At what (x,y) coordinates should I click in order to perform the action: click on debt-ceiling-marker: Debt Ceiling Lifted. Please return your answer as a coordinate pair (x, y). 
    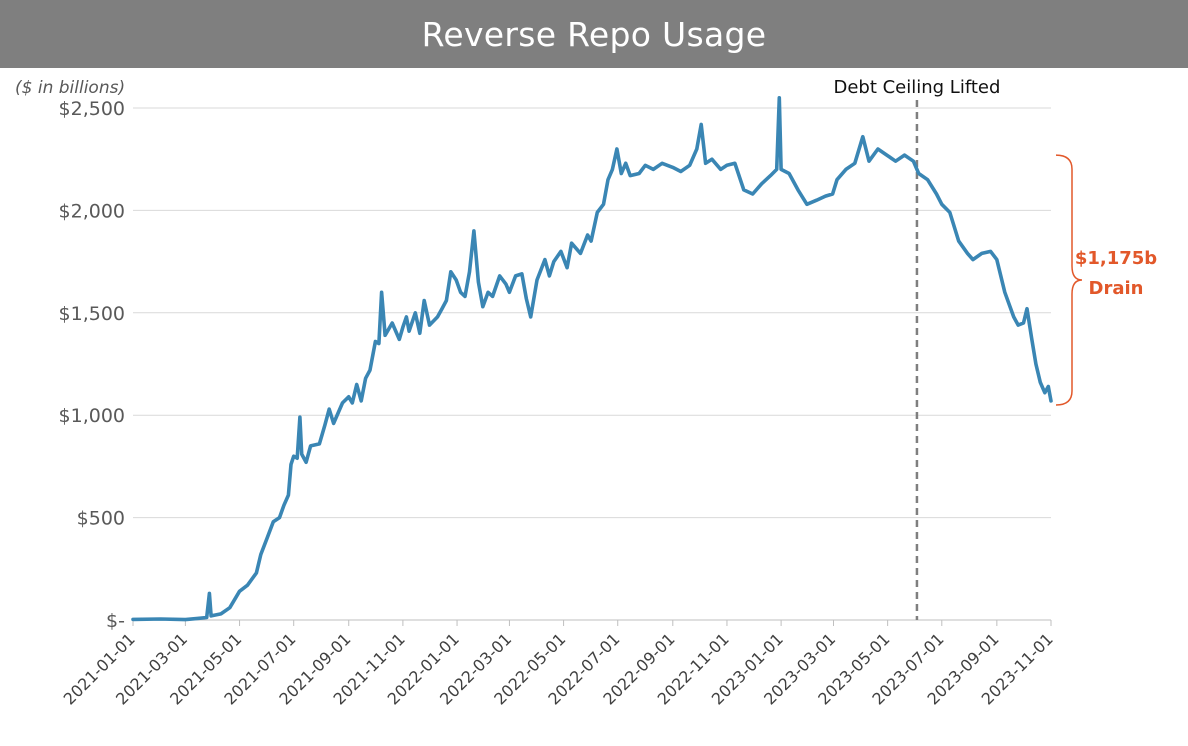
    Looking at the image, I should click on (916, 348).